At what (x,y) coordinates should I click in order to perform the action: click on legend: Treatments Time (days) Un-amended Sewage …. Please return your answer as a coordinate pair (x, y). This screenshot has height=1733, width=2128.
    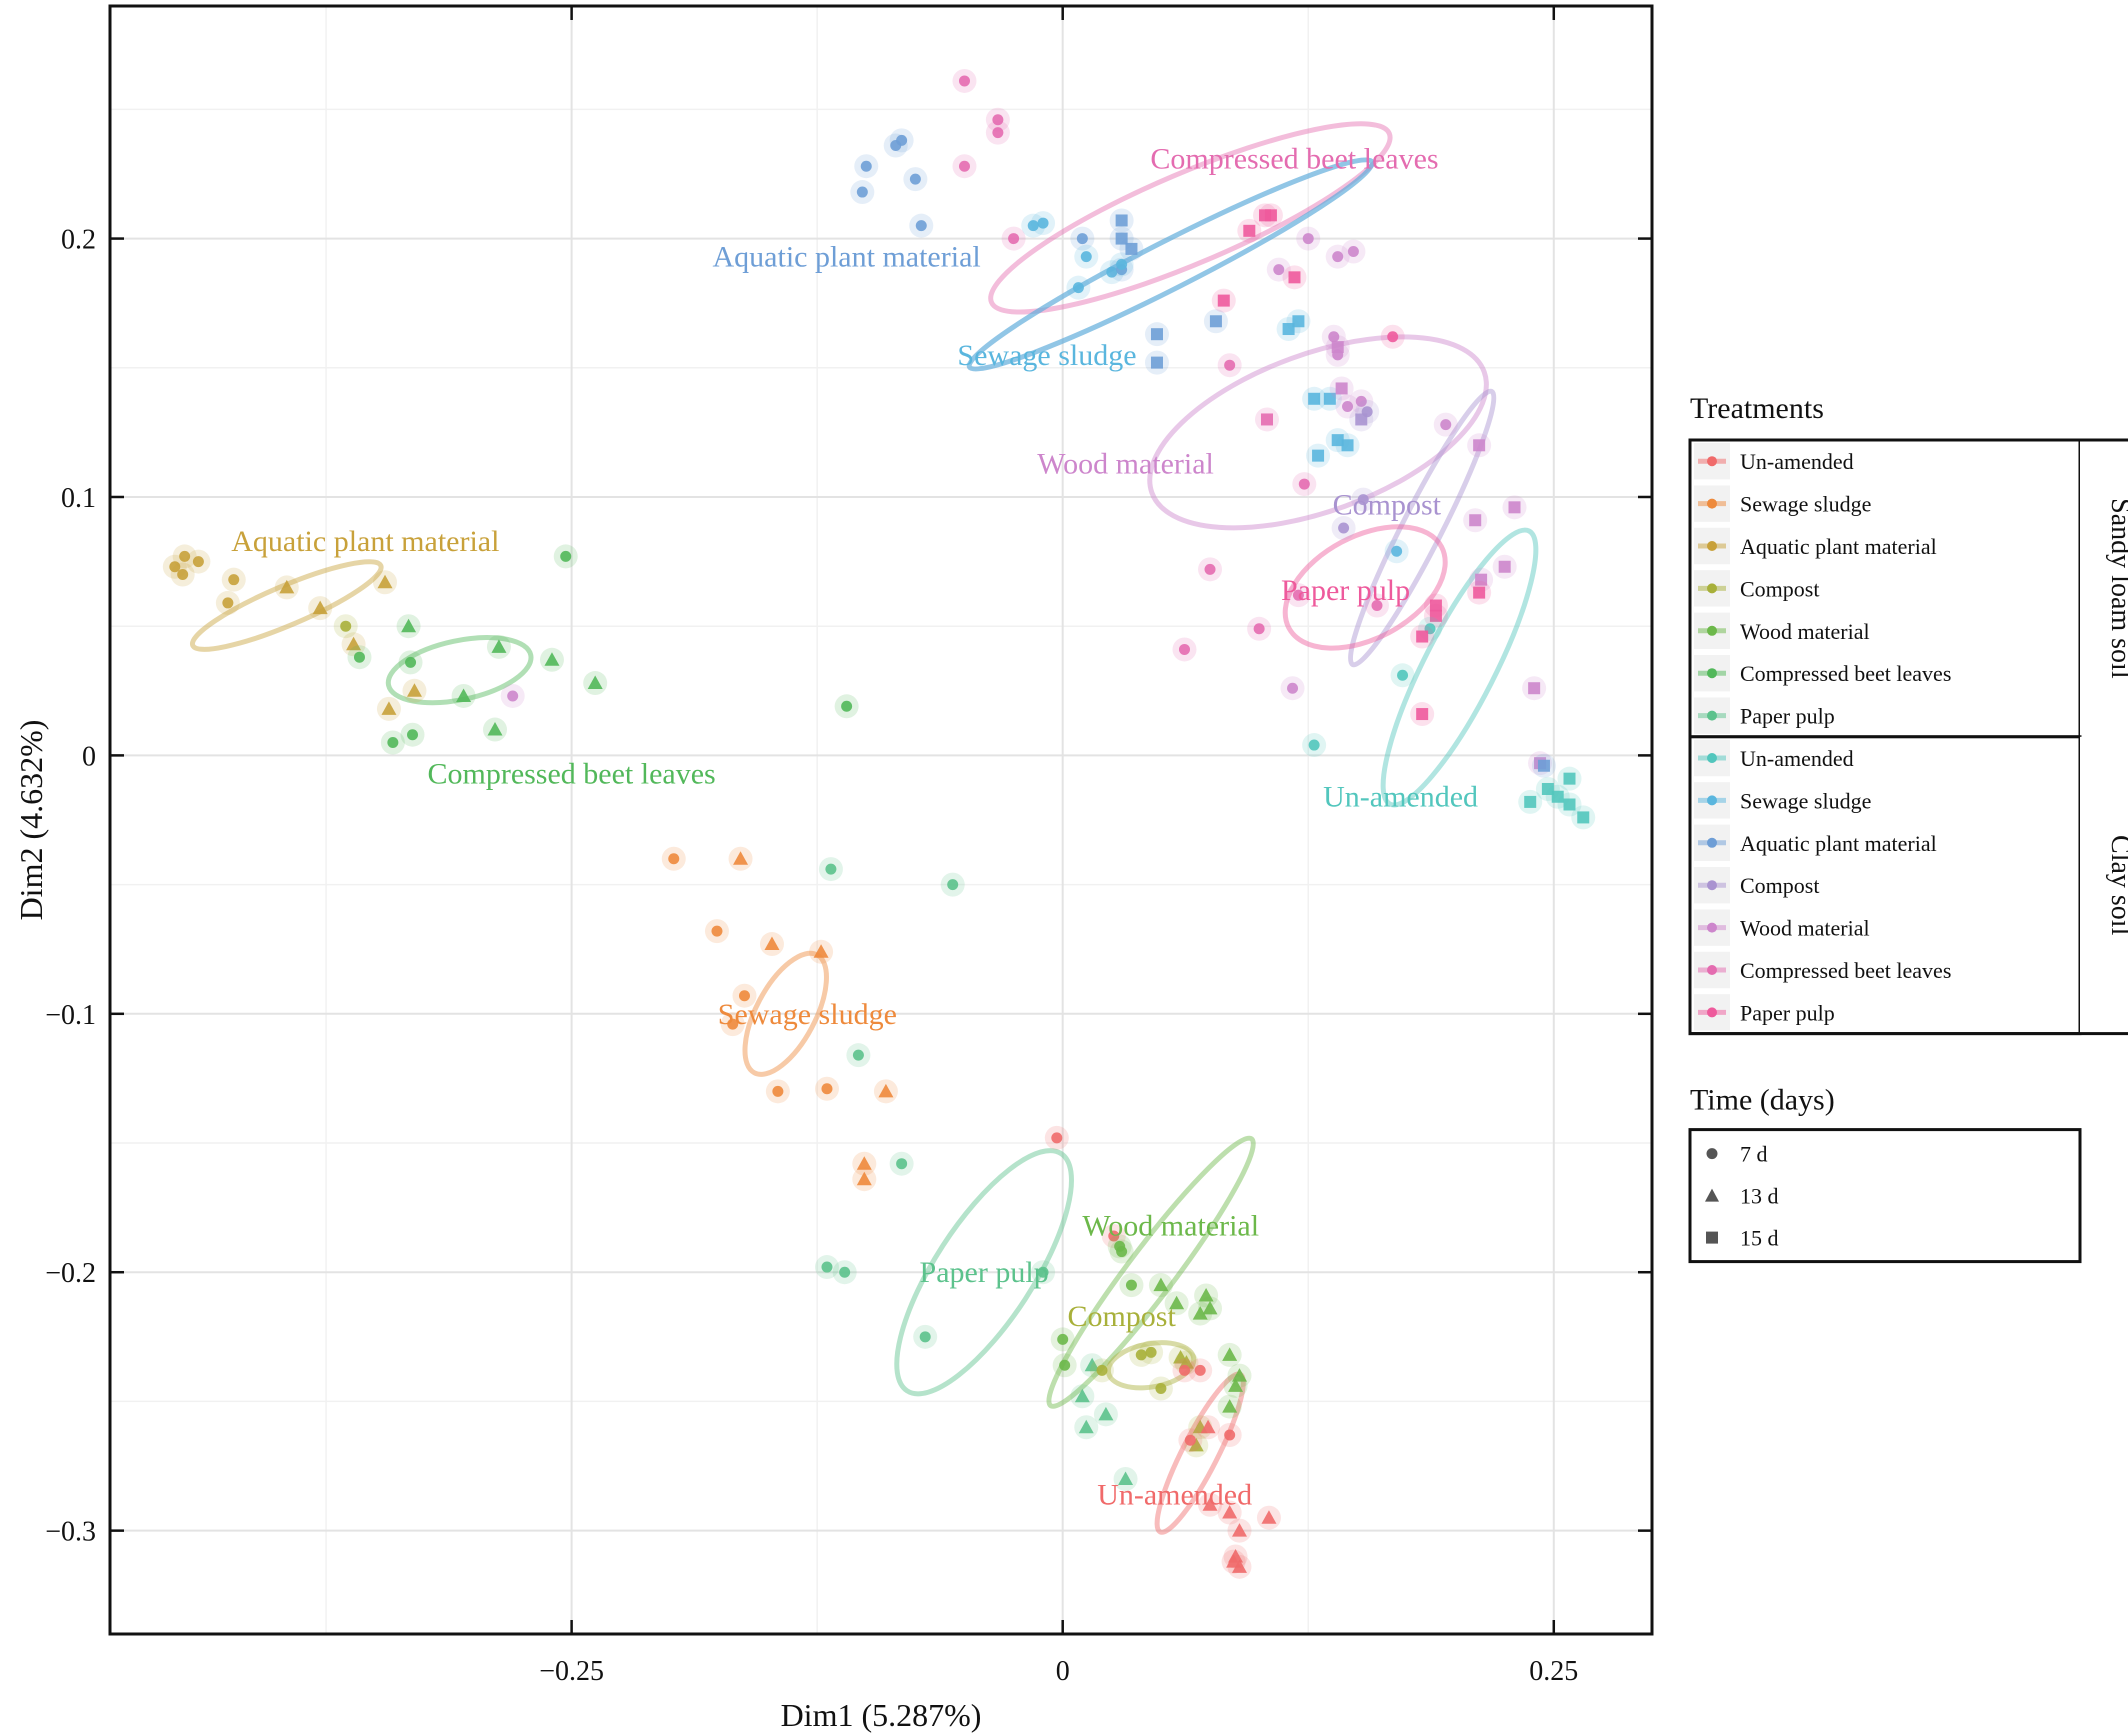
    Looking at the image, I should click on (1908, 828).